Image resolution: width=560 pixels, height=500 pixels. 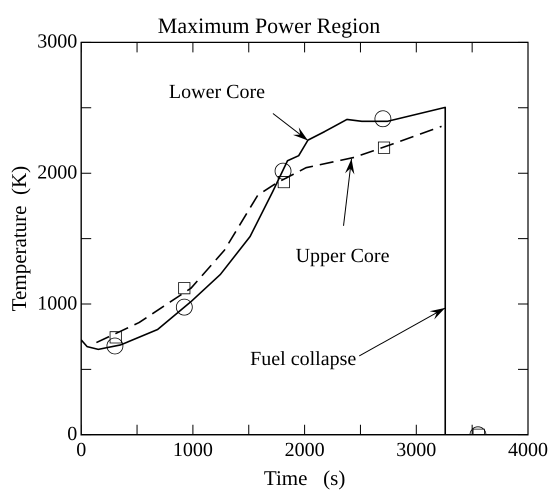 What do you see at coordinates (416, 450) in the screenshot?
I see `x-tick-label: 3000` at bounding box center [416, 450].